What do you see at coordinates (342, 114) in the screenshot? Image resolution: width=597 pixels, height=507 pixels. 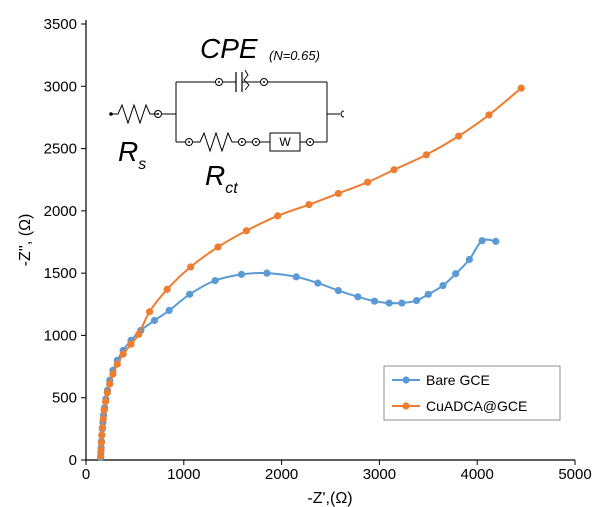 I see `circuit-terminal-right` at bounding box center [342, 114].